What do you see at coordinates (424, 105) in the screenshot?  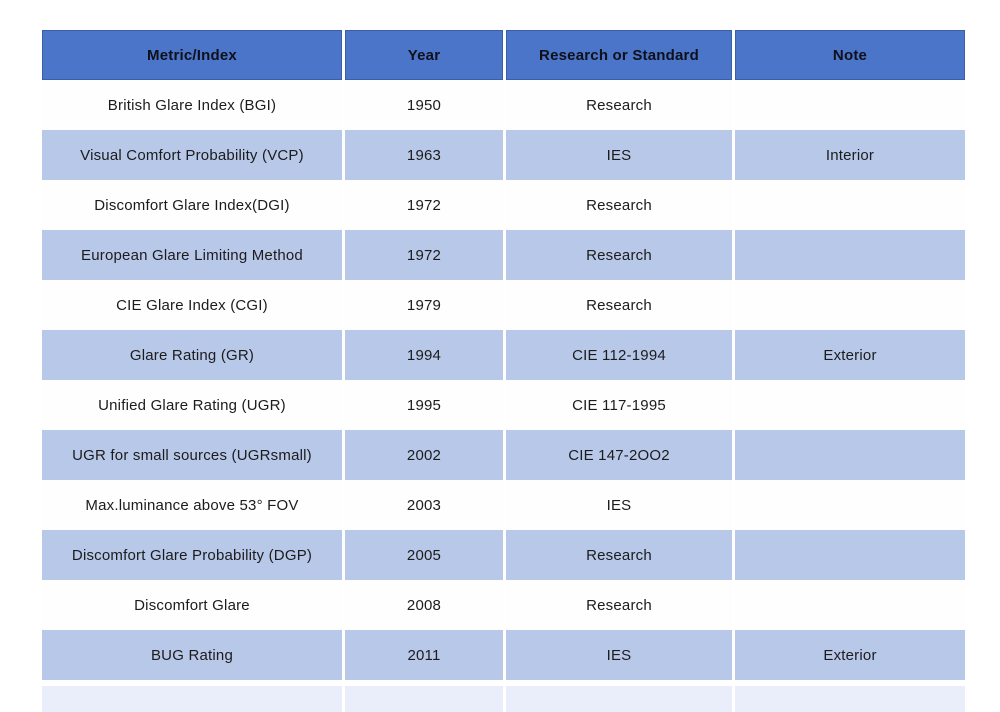 I see `table-cell-year: 1950` at bounding box center [424, 105].